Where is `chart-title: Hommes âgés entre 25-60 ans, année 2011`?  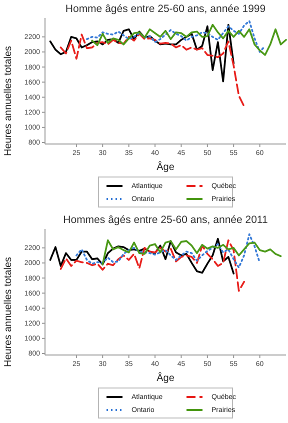 chart-title: Hommes âgés entre 25-60 ans, année 2011 is located at coordinates (165, 220).